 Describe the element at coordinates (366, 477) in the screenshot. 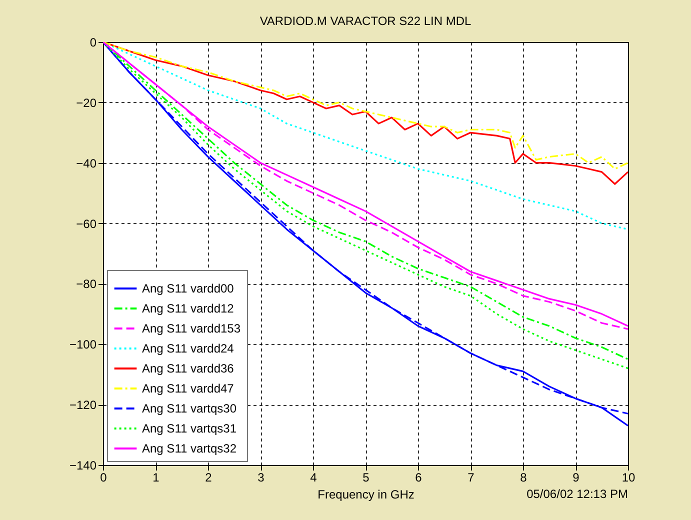

I see `x-tick-label: 5` at that location.